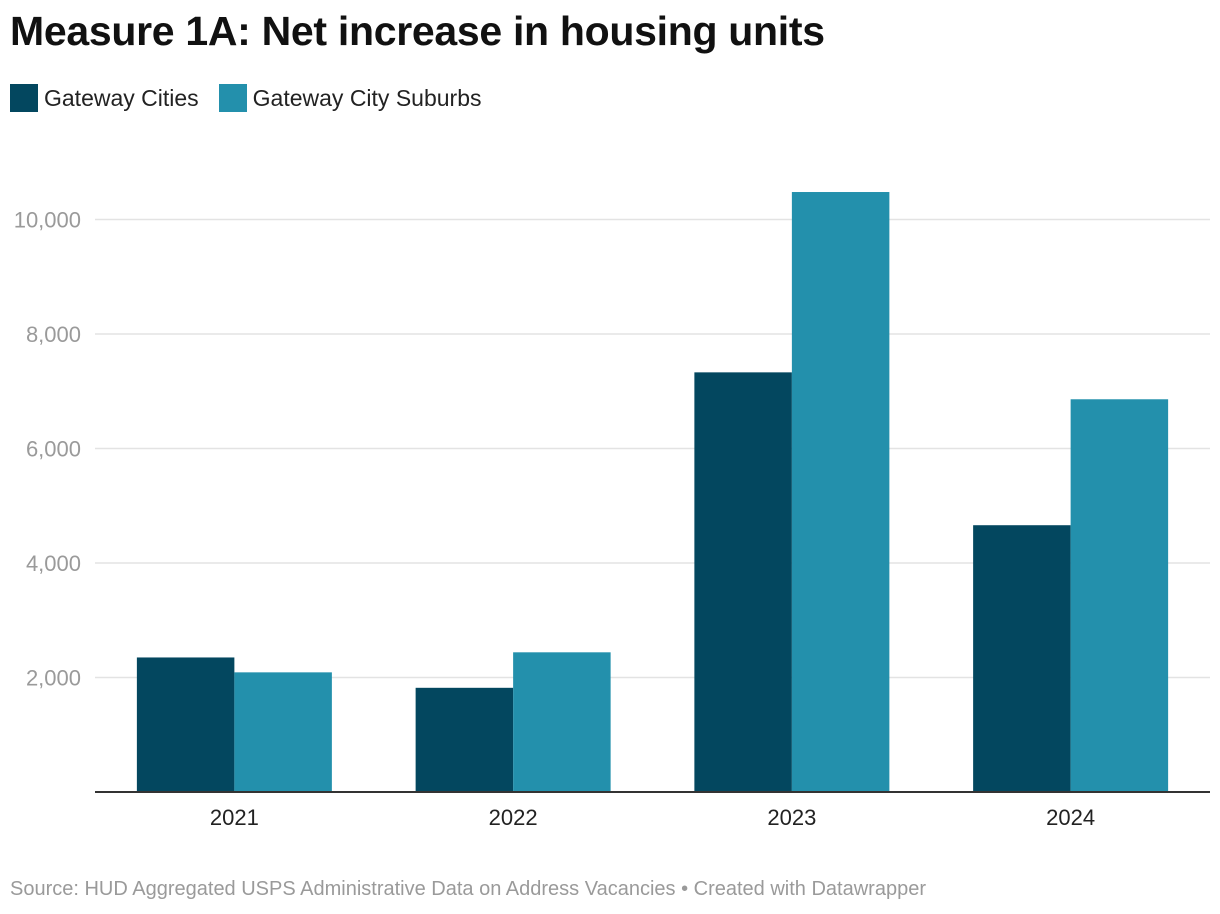 This screenshot has width=1220, height=914. Describe the element at coordinates (47, 220) in the screenshot. I see `y-tick-label: 10,000` at that location.